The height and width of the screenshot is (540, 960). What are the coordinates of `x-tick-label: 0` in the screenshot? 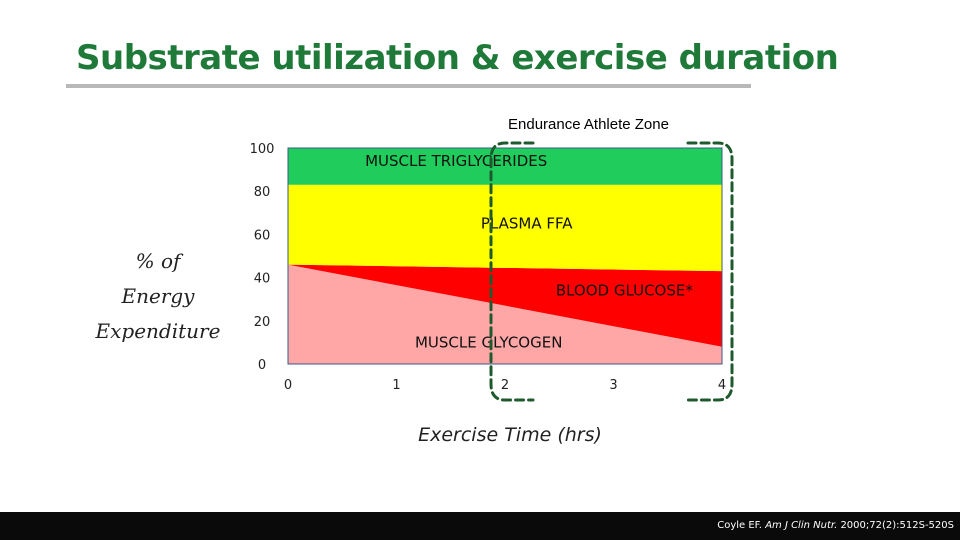 It's located at (288, 385).